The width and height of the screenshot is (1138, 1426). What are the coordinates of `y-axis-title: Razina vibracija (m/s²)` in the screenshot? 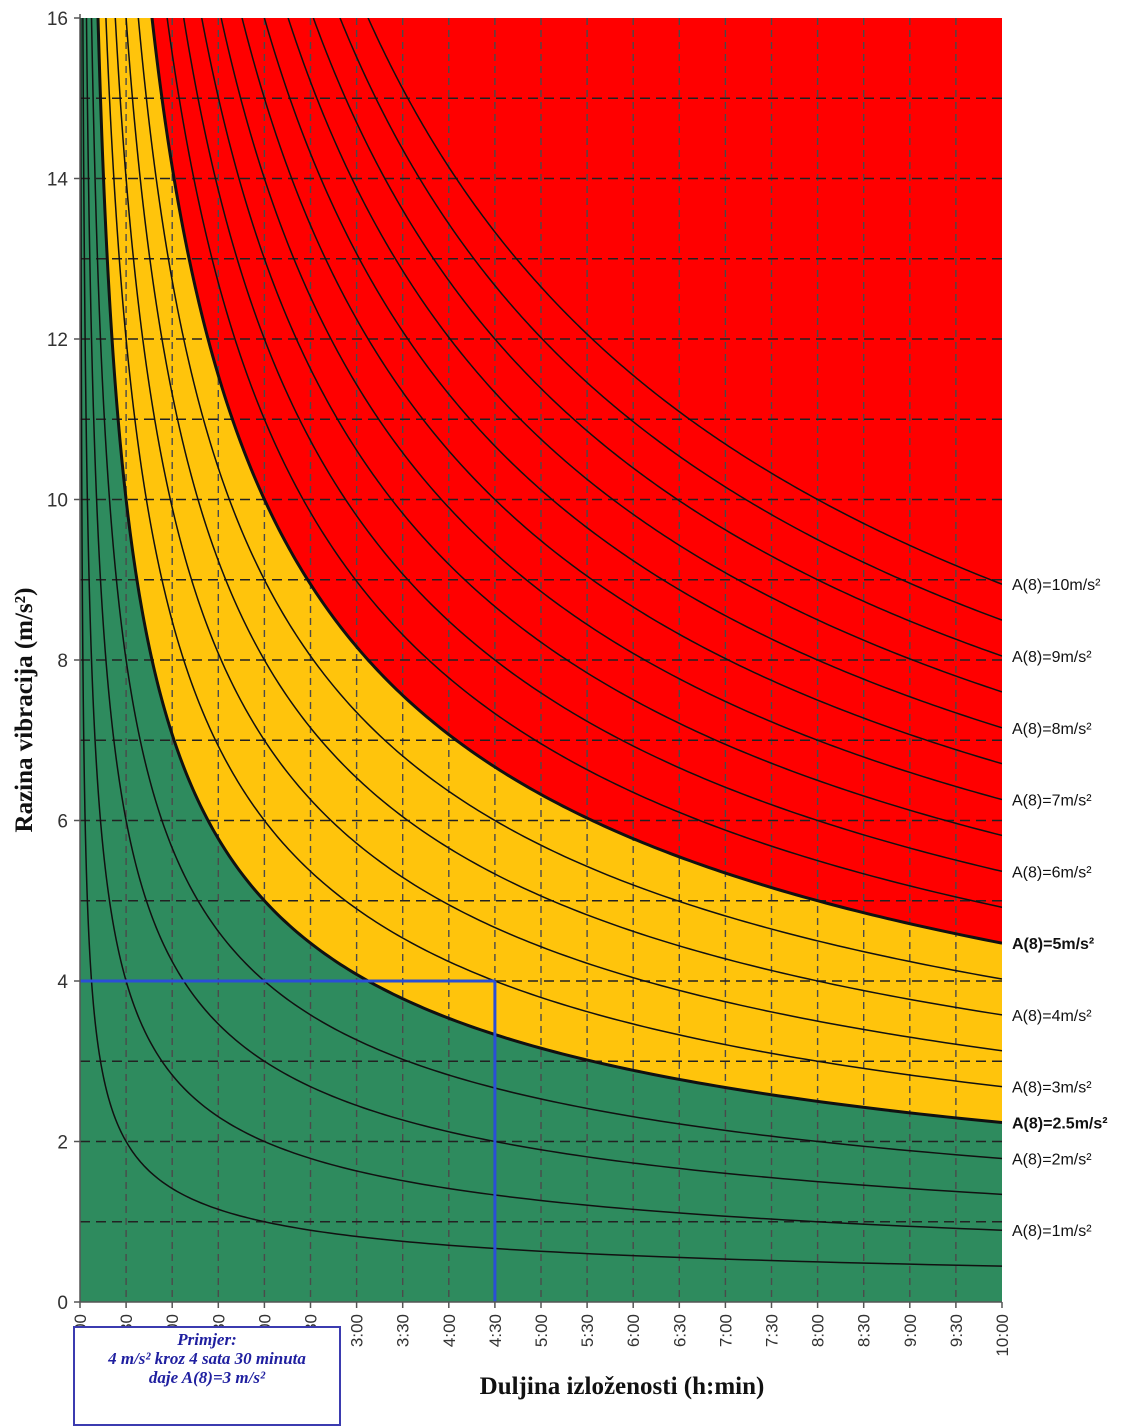 It's located at (24, 710).